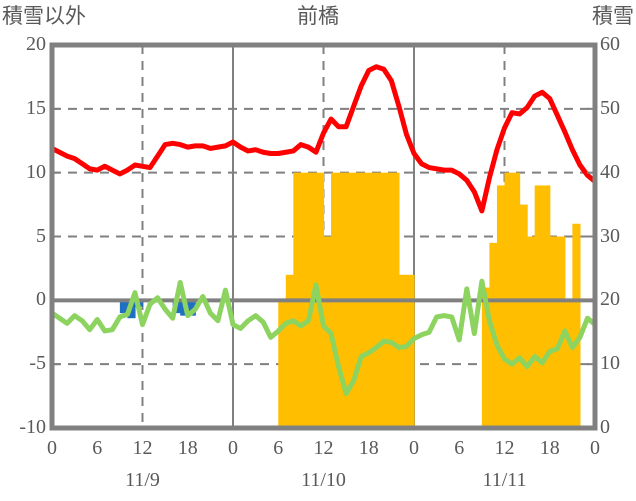  I want to click on x-axis-day-label: 11/10, so click(323, 480).